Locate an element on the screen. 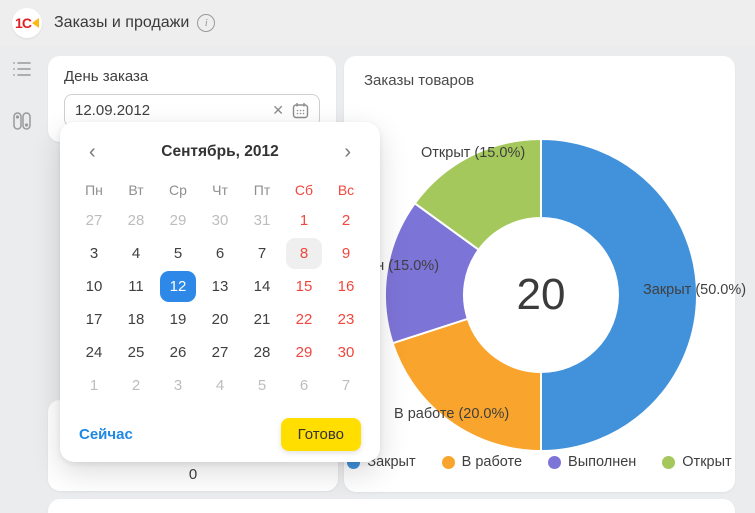  clear-icon: ✕ is located at coordinates (278, 110).